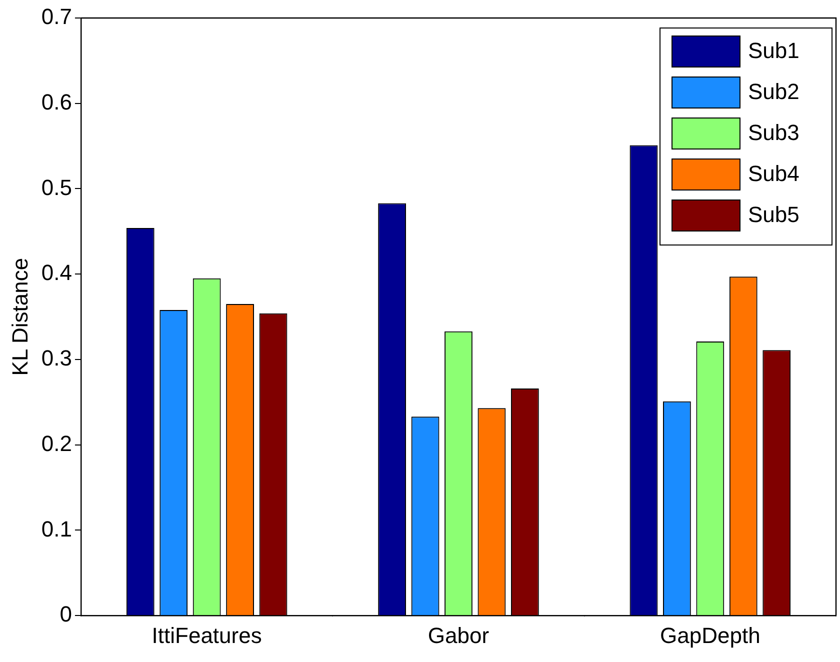  I want to click on legend-label: Sub2, so click(774, 91).